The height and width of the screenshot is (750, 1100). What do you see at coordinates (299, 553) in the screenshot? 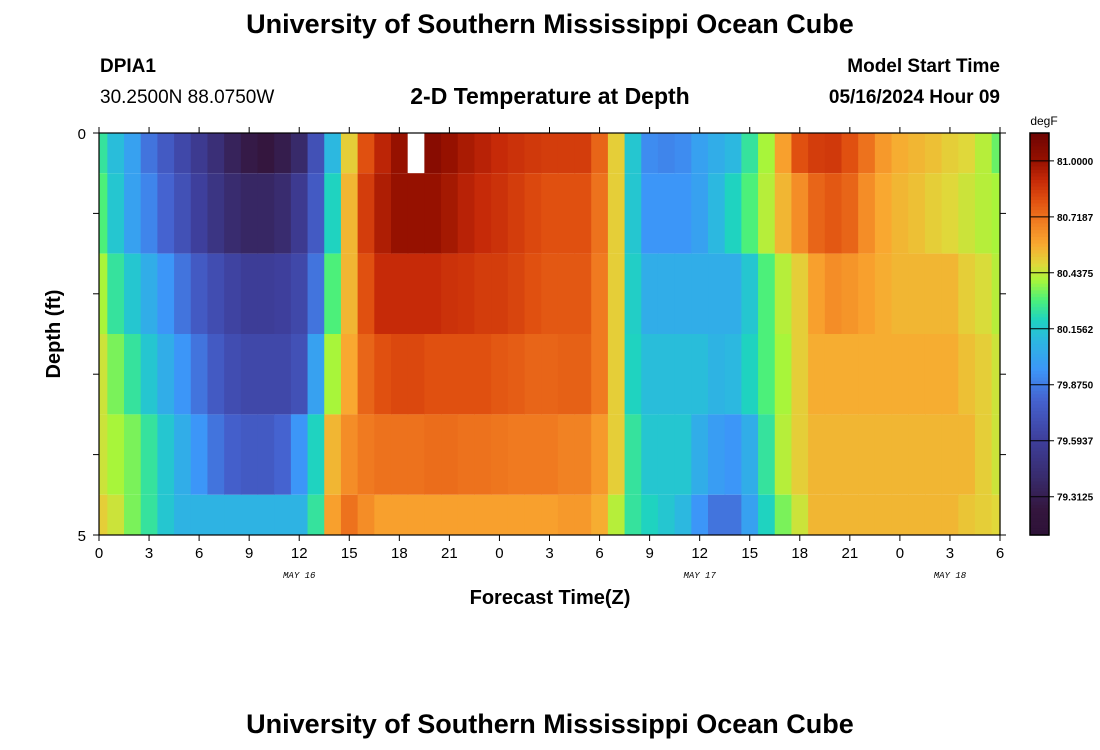
I see `x-tick-label: 12` at bounding box center [299, 553].